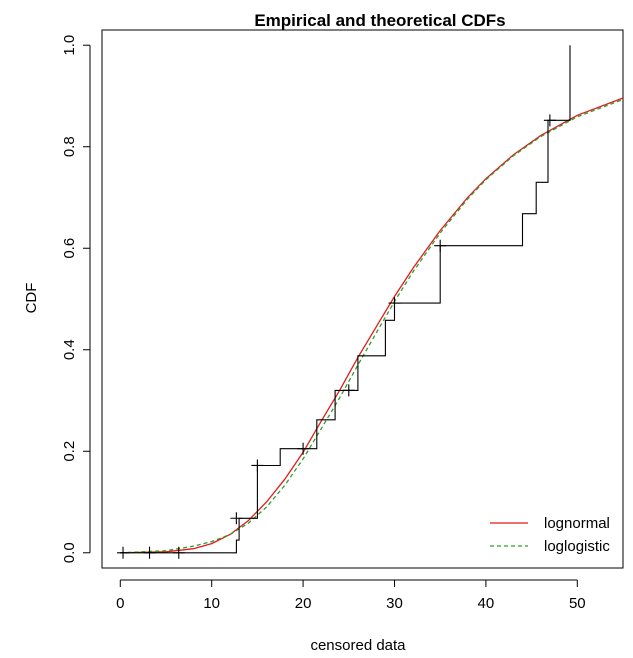  I want to click on legend-label-lognormal: lognormal, so click(577, 523).